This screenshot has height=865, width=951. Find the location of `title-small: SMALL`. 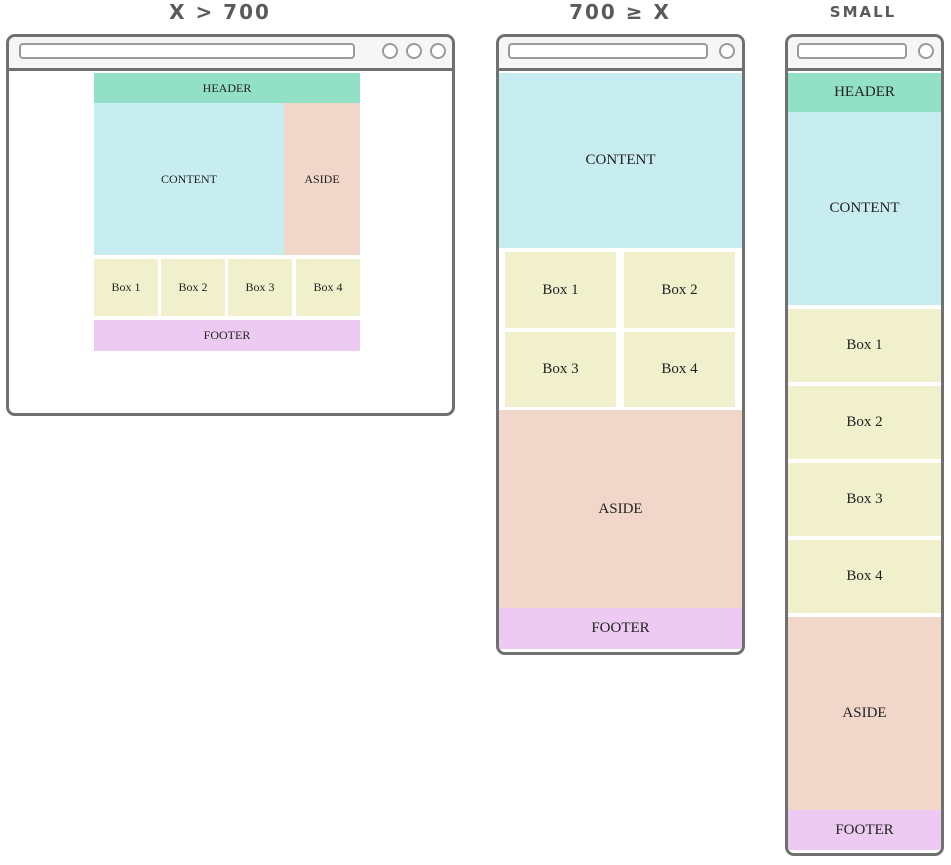

title-small: SMALL is located at coordinates (863, 12).